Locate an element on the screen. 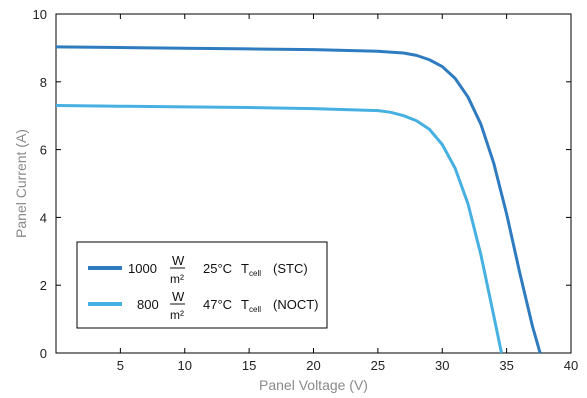 This screenshot has width=587, height=398. y-tick-label: 10 is located at coordinates (40, 14).